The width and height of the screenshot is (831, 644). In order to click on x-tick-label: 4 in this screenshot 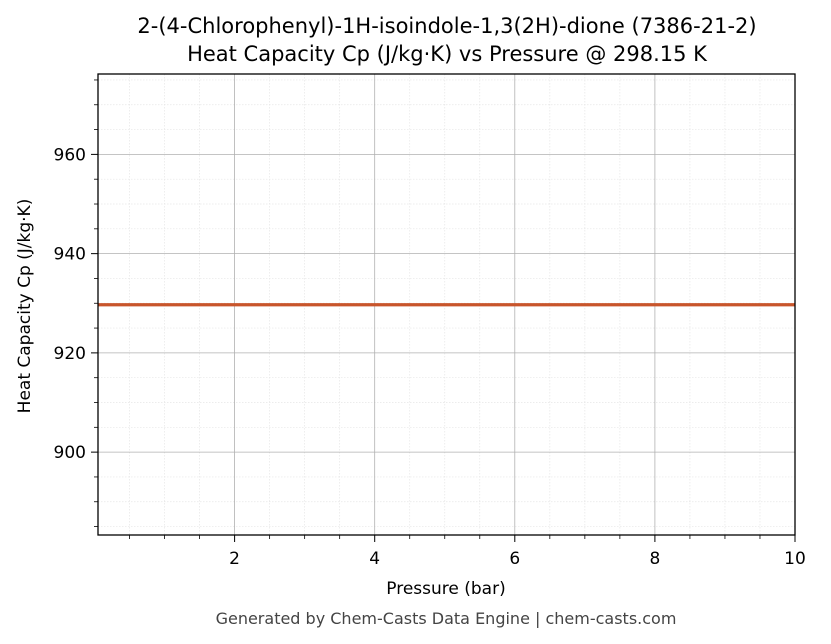, I will do `click(374, 559)`.